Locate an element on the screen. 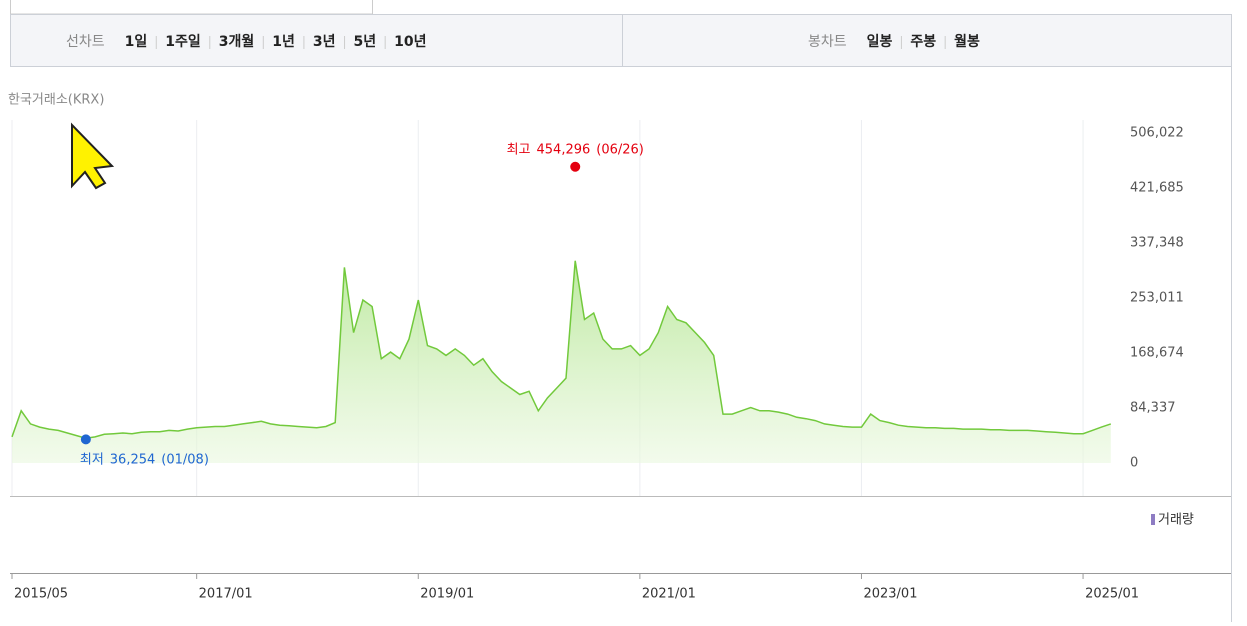 Image resolution: width=1247 pixels, height=626 pixels. x-tick-label: 2019/01 is located at coordinates (447, 594).